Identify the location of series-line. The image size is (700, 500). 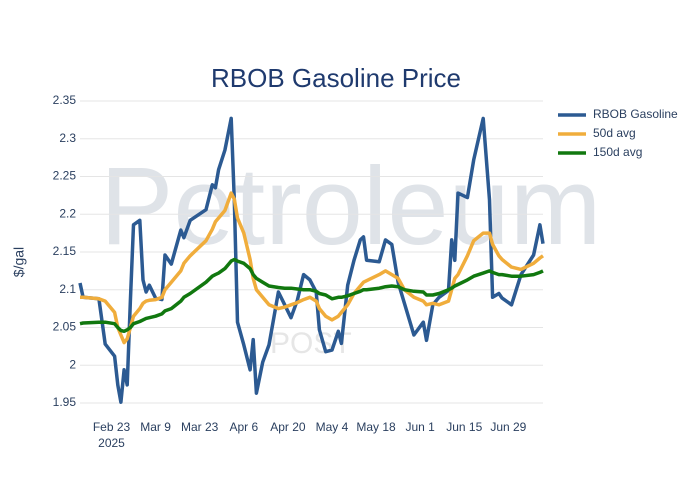
(311, 295).